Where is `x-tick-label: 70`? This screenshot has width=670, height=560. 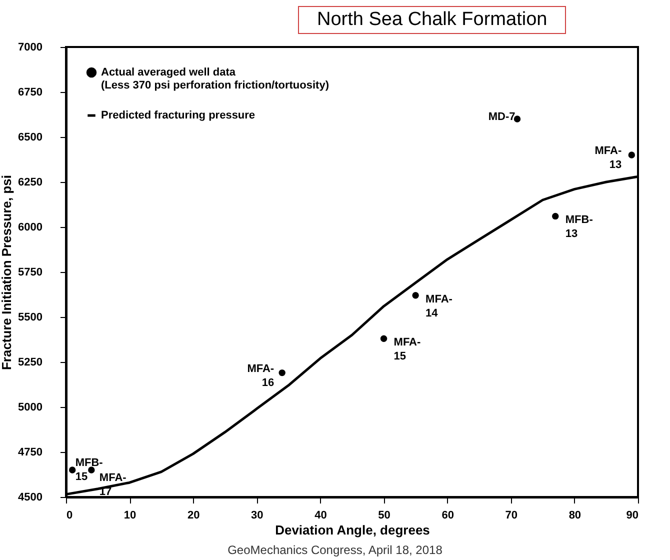 x-tick-label: 70 is located at coordinates (511, 516).